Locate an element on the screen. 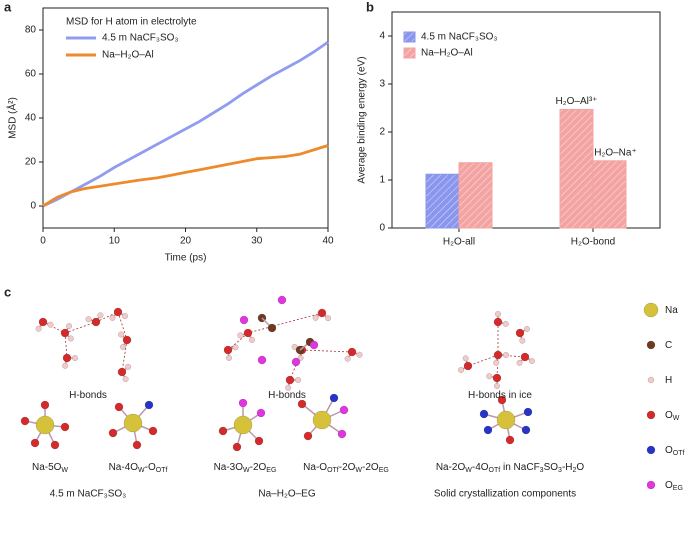  panel-label: a is located at coordinates (8, 7).